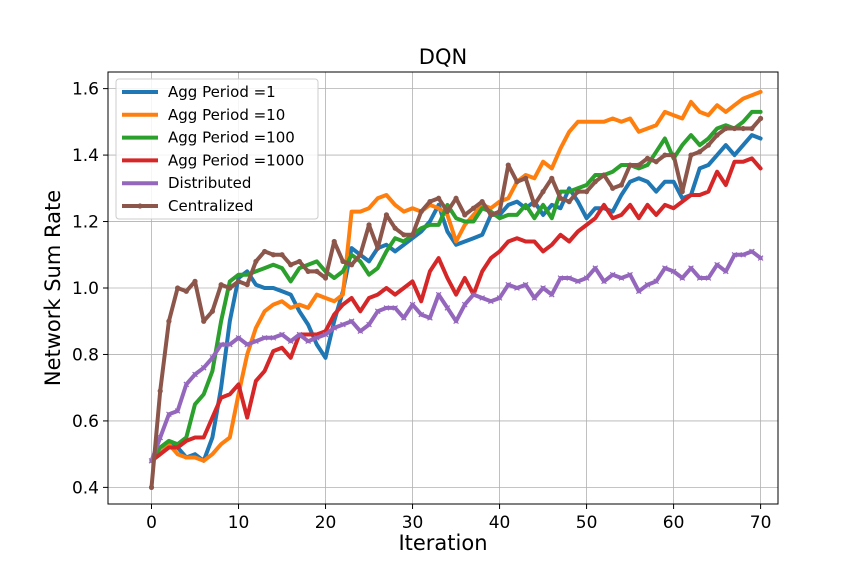  Describe the element at coordinates (186, 183) in the screenshot. I see `legend-entry: Distributed` at that location.